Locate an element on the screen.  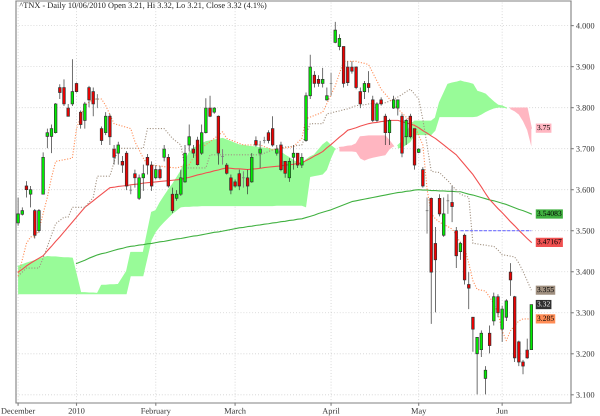
chart-title: ^TNX - Daily 10/06/2010 Open 3.21, Hi 3.32, Lo 3.21, Close 3.32 (4.1%) is located at coordinates (142, 6).